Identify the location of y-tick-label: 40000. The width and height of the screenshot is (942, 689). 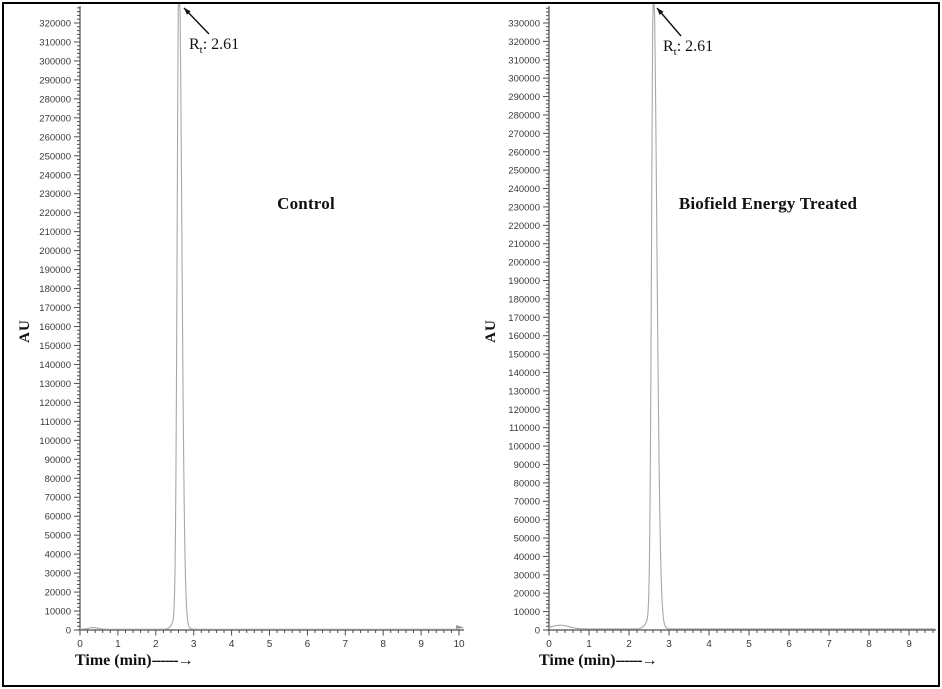
(58, 555).